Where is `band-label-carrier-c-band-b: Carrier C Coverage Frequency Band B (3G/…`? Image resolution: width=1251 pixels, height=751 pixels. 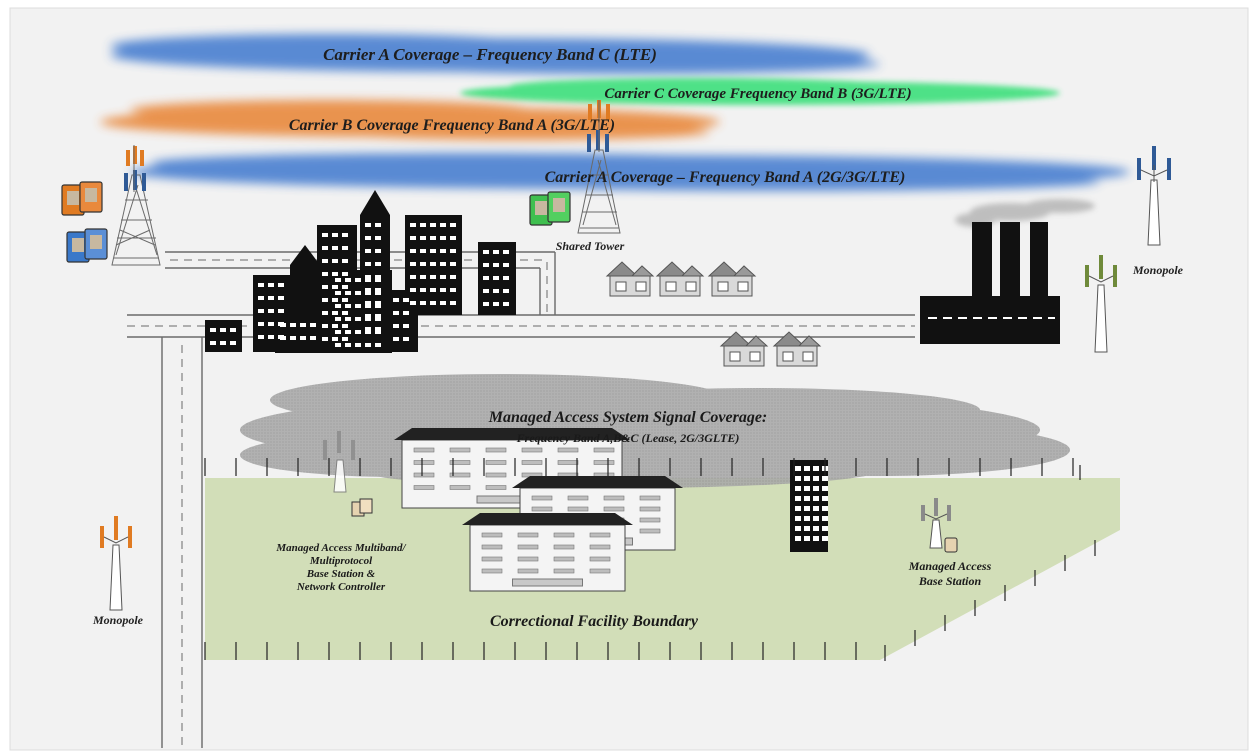 band-label-carrier-c-band-b: Carrier C Coverage Frequency Band B (3G/… is located at coordinates (757, 94).